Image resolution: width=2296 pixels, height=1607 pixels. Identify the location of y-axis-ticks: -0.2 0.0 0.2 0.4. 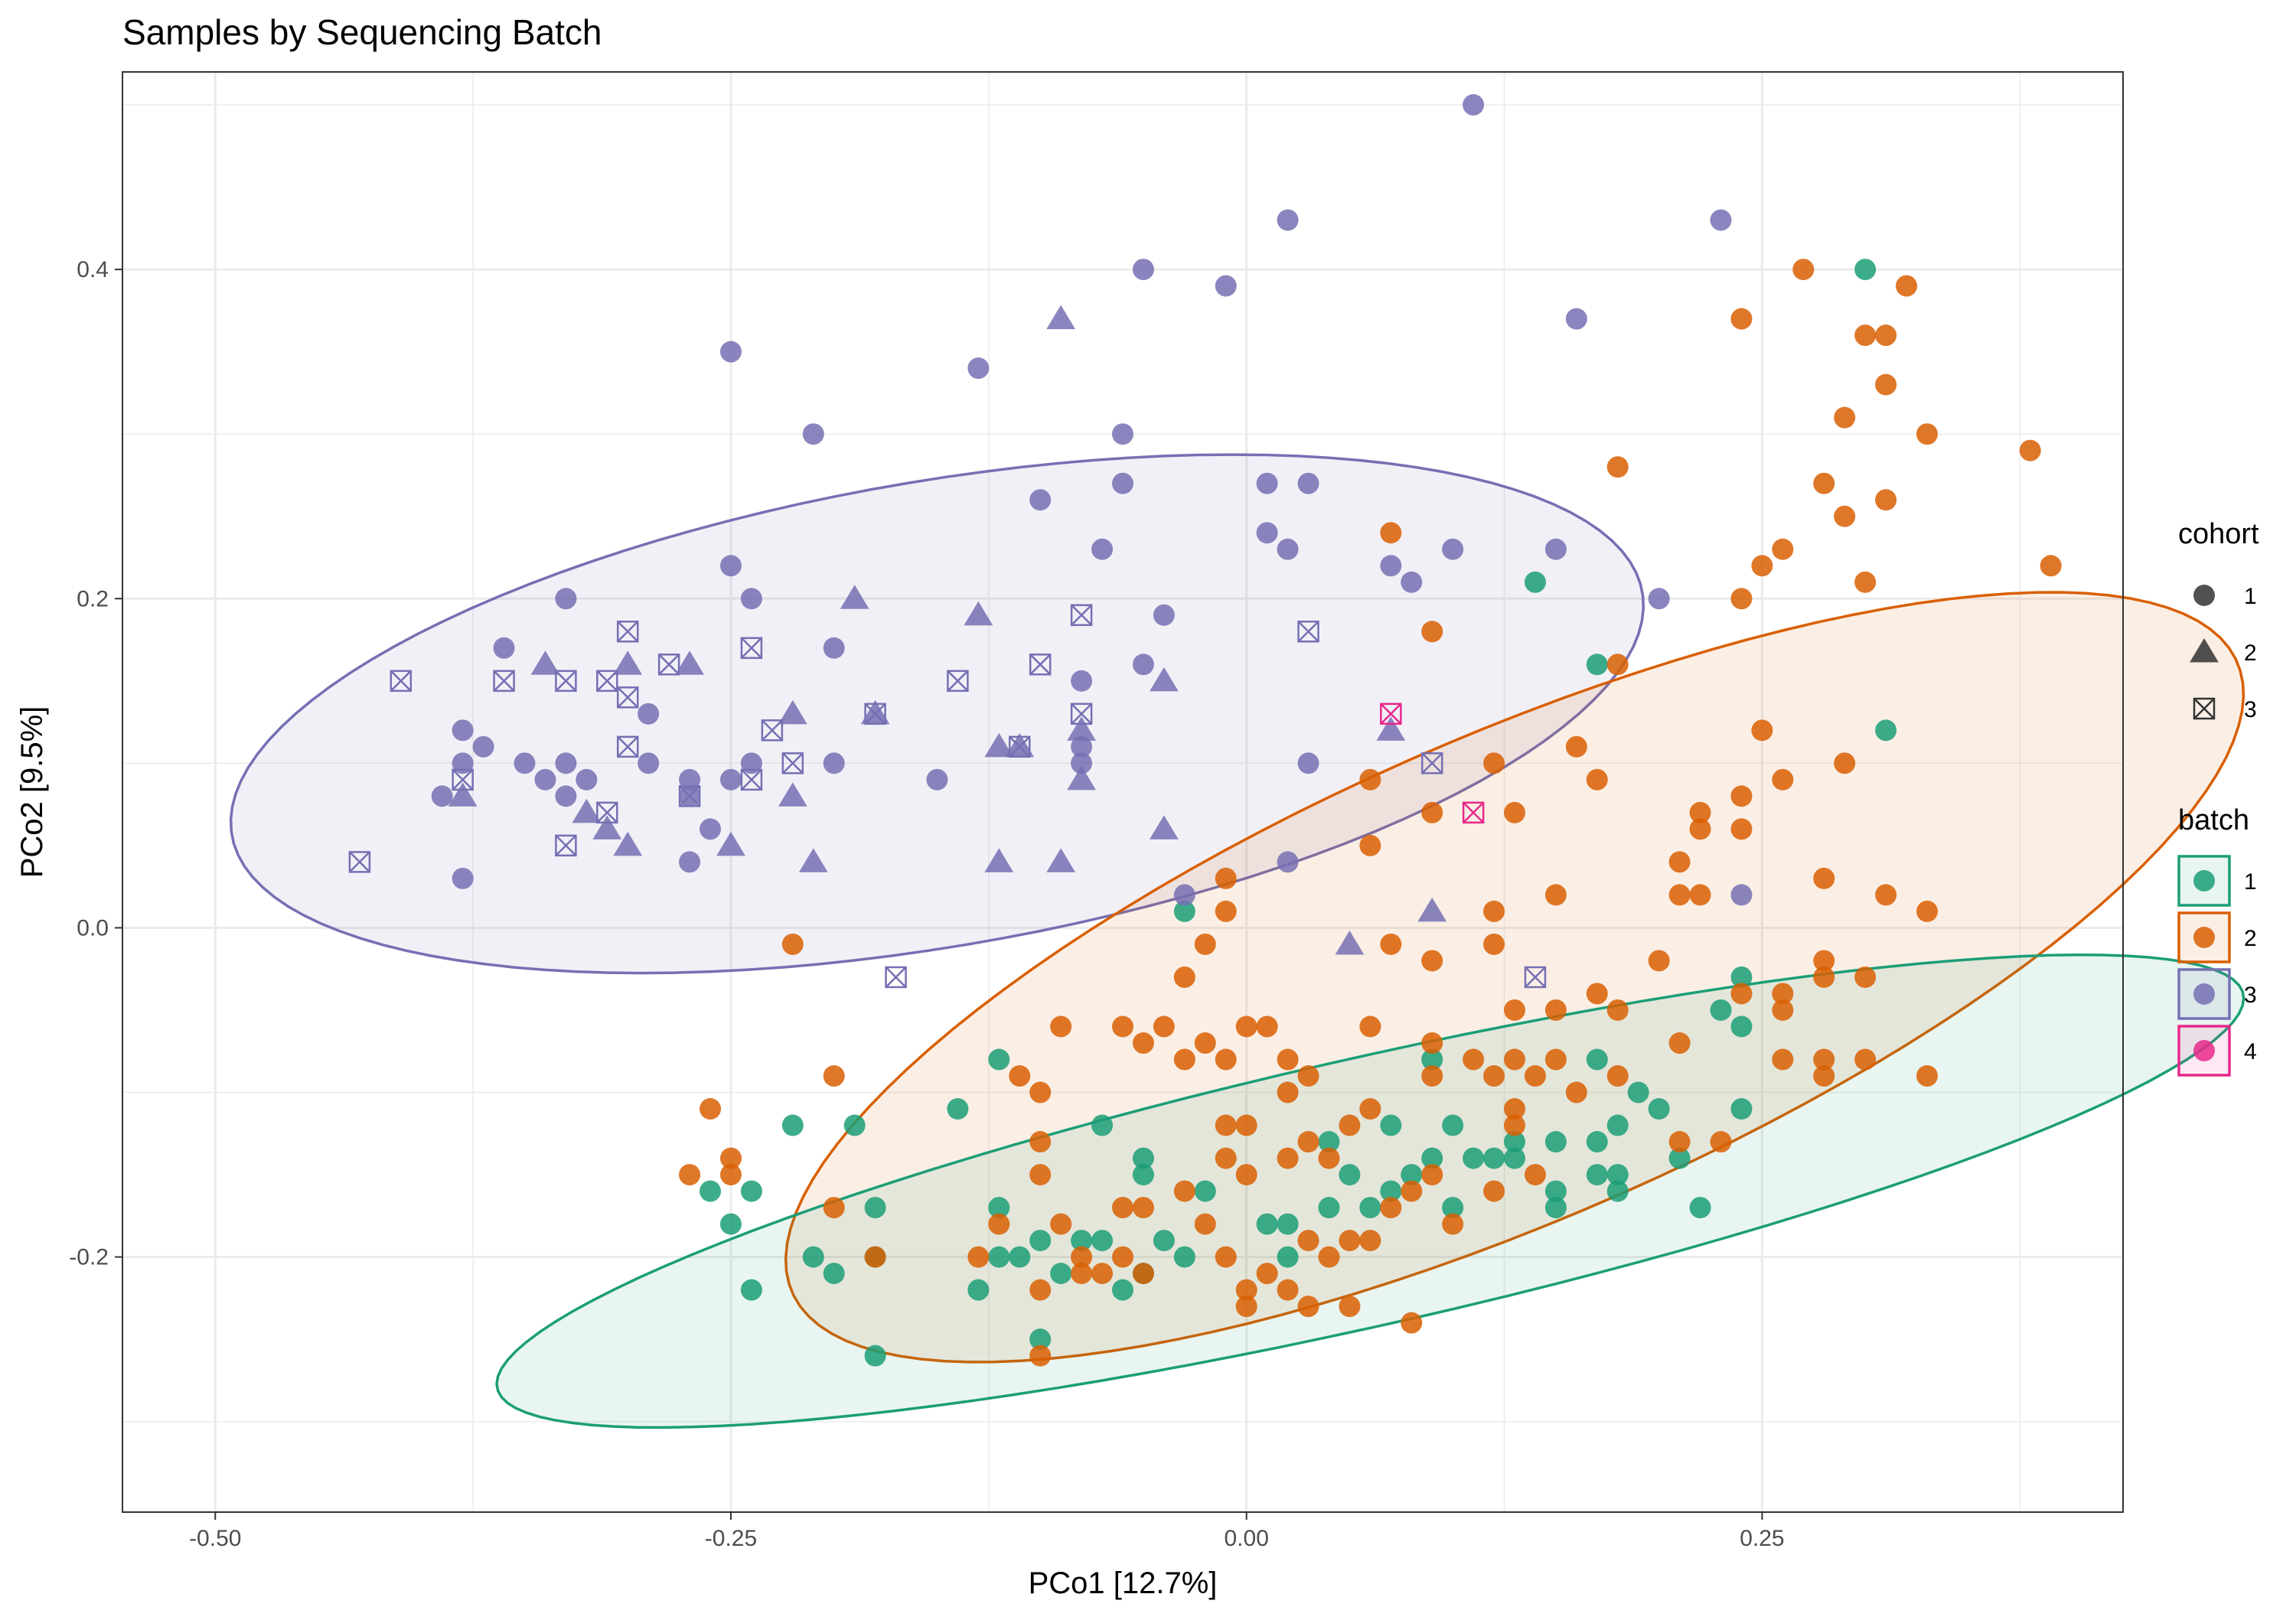
(95, 763).